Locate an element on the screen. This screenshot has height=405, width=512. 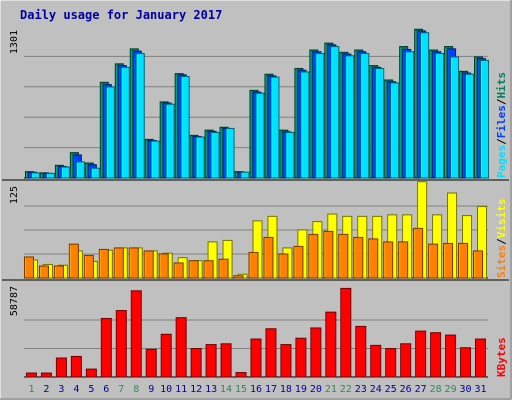
day-label: 3 is located at coordinates (61, 389).